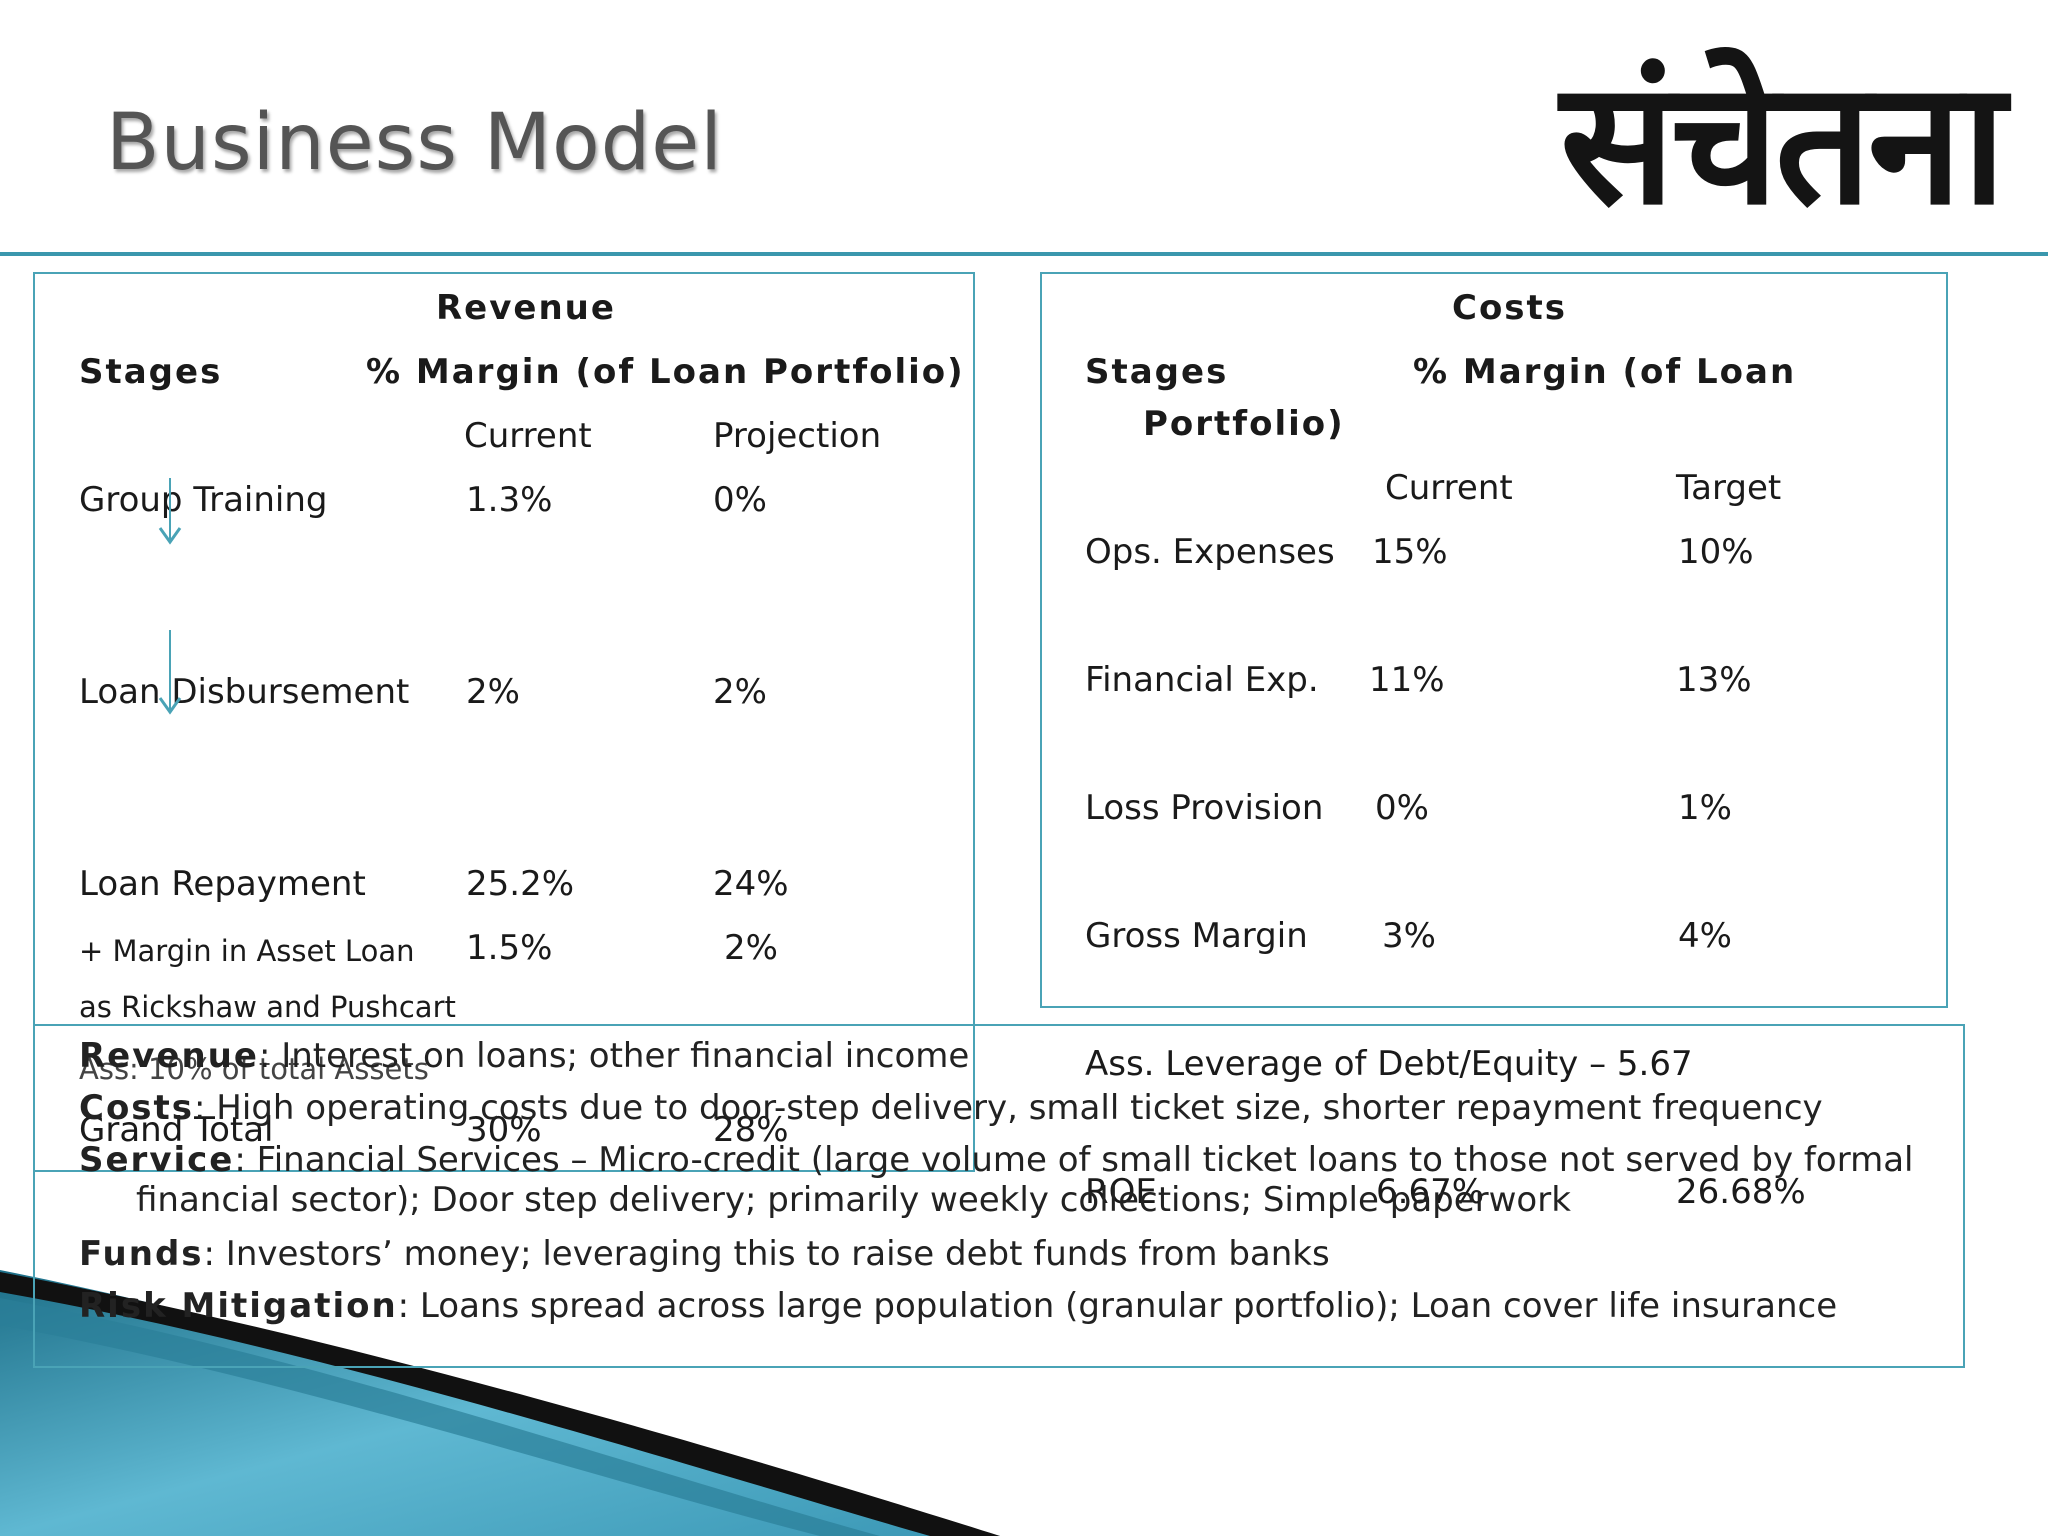 The width and height of the screenshot is (2048, 1536). Describe the element at coordinates (504, 1130) in the screenshot. I see `grand-total-current: 30%` at that location.